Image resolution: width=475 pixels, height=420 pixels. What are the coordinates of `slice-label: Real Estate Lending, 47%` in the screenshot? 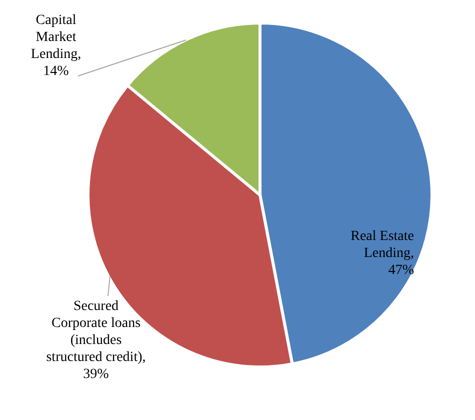 It's located at (382, 253).